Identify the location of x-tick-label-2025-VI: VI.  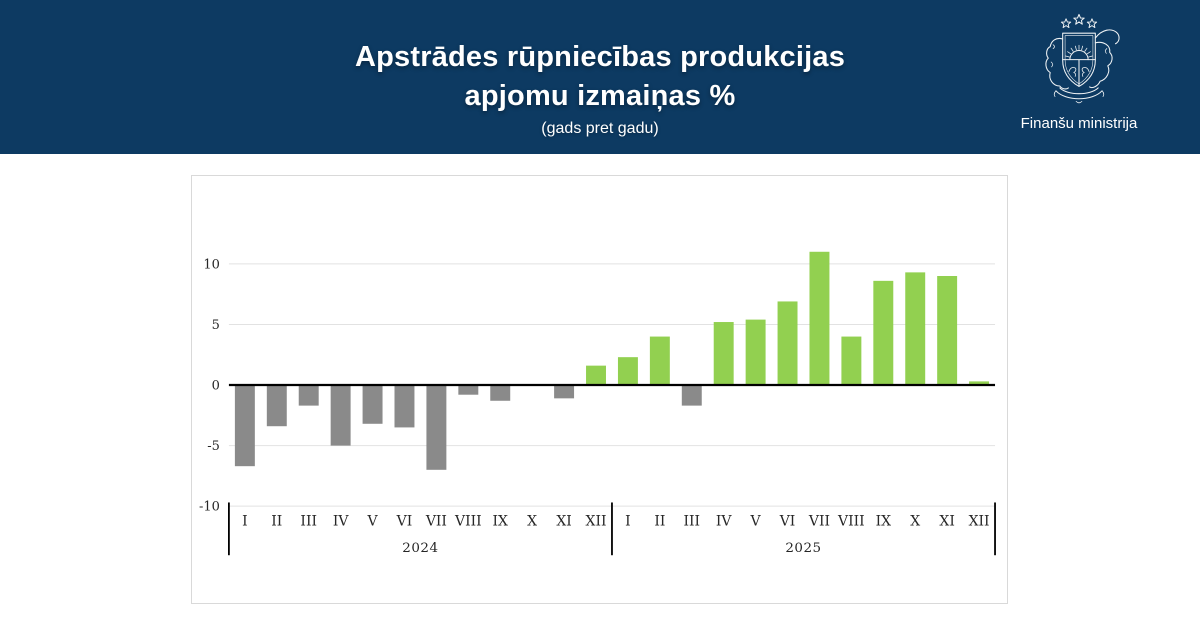
(787, 521).